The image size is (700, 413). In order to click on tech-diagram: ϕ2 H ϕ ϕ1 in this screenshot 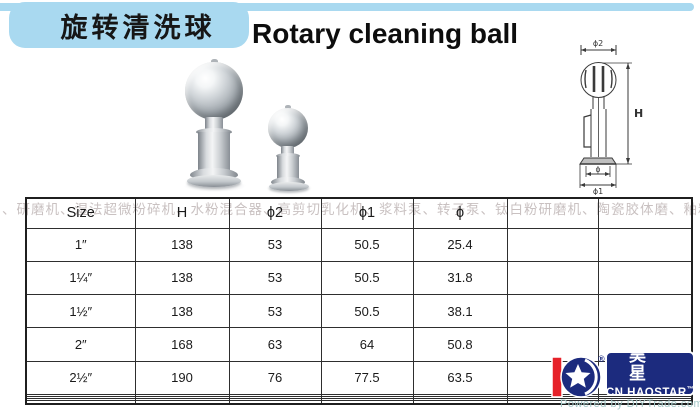, I will do `click(611, 117)`.